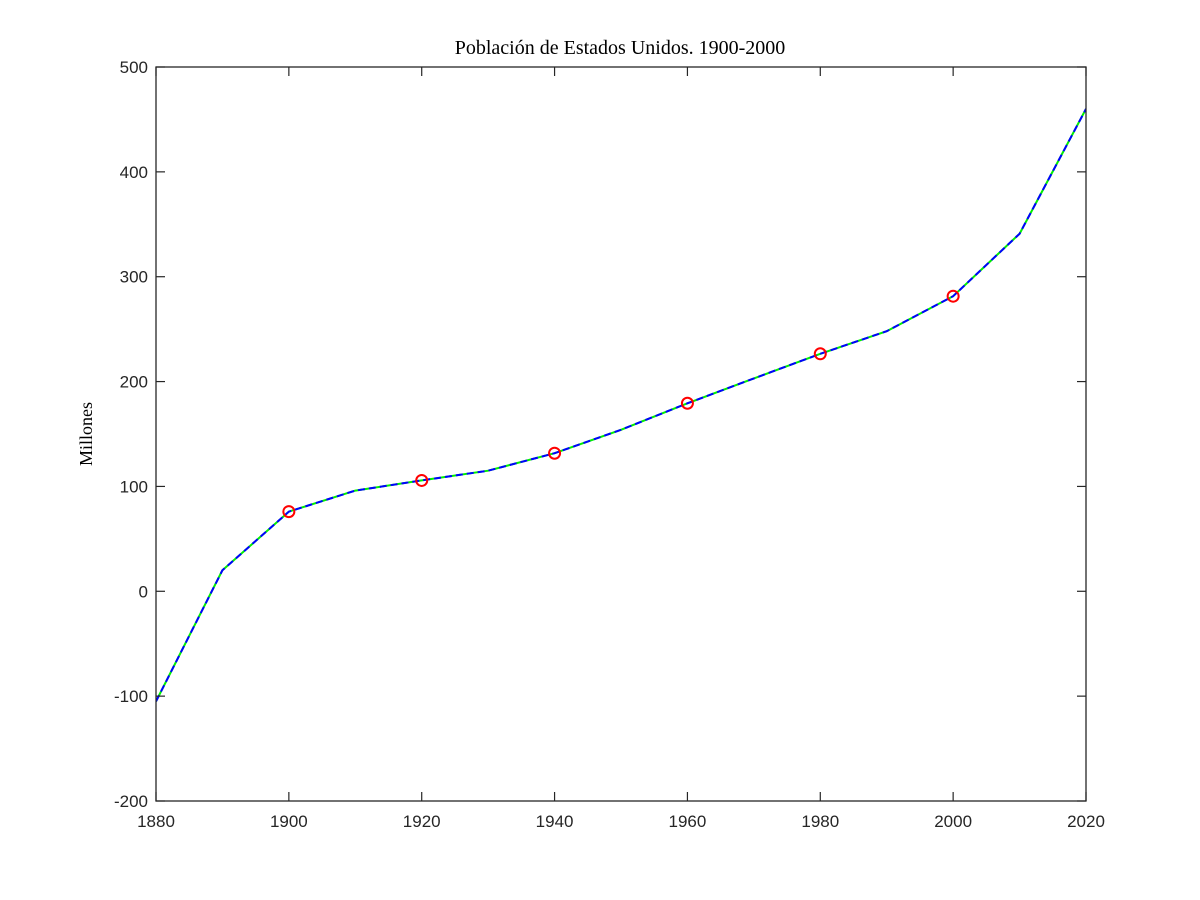  What do you see at coordinates (134, 382) in the screenshot?
I see `y-tick-label: 200` at bounding box center [134, 382].